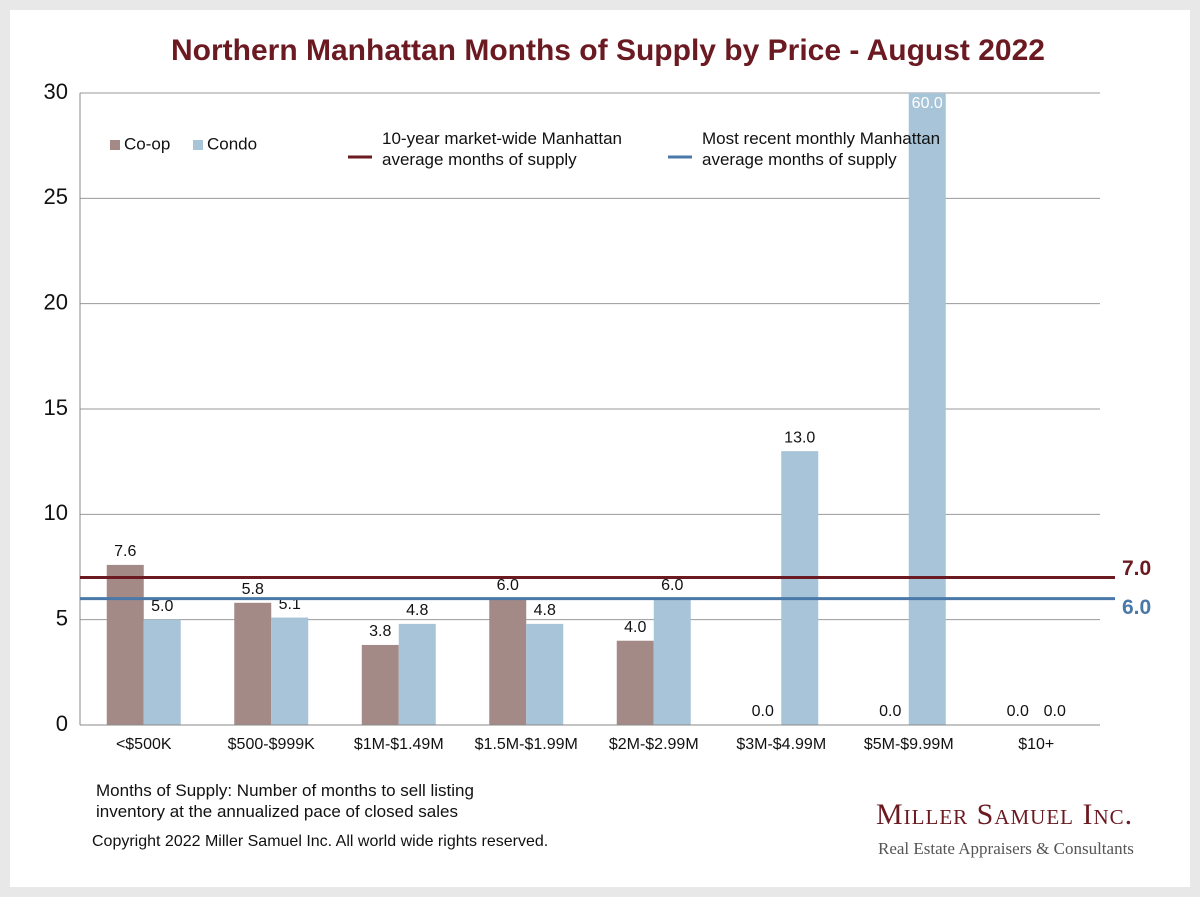  What do you see at coordinates (56, 301) in the screenshot?
I see `y-tick-label: 20` at bounding box center [56, 301].